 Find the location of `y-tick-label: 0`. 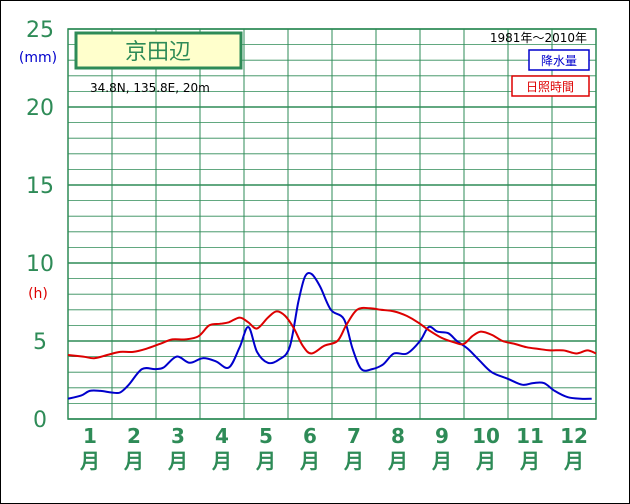

y-tick-label: 0 is located at coordinates (40, 420).